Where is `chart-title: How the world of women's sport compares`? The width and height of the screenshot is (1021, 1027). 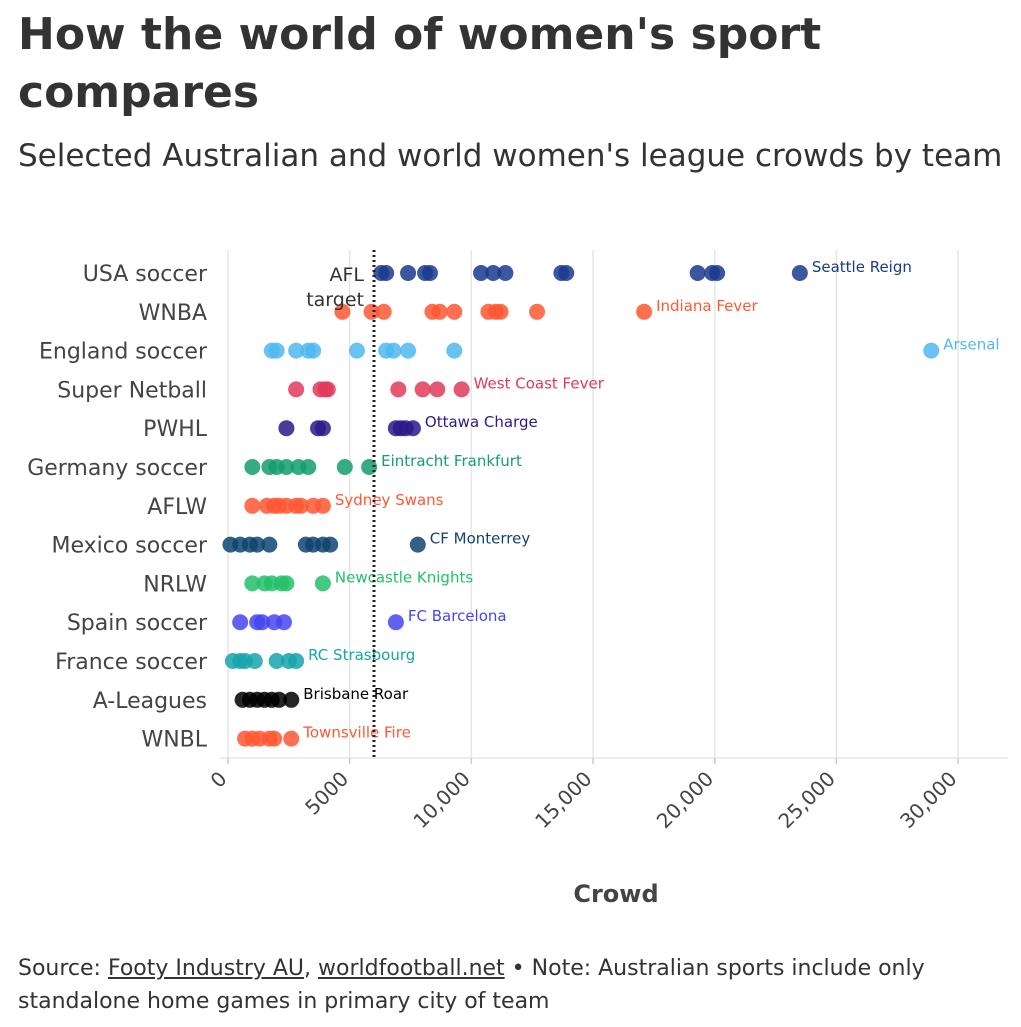
chart-title: How the world of women's sport compares is located at coordinates (420, 63).